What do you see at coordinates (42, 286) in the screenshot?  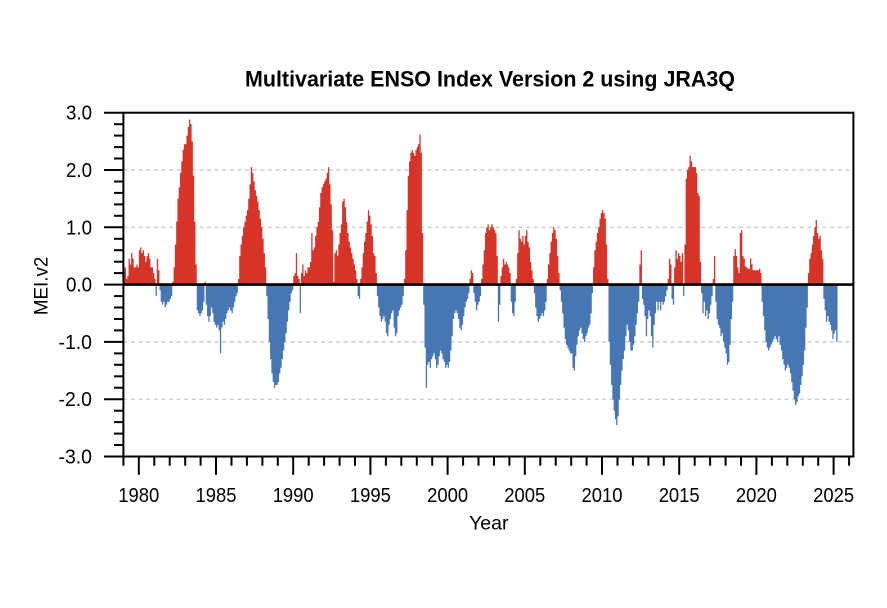 I see `svg-text: MEI.v2` at bounding box center [42, 286].